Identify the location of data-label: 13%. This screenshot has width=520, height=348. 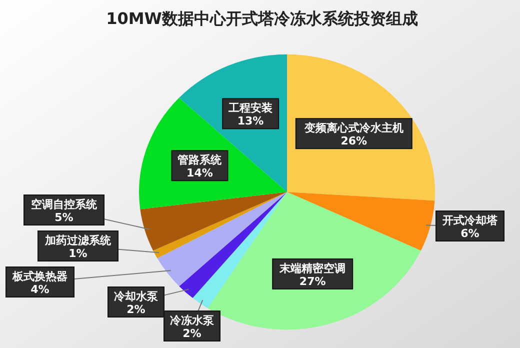
(250, 121).